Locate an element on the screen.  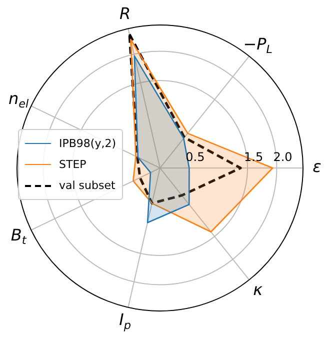
y-tick-label: 1.5 is located at coordinates (254, 157).